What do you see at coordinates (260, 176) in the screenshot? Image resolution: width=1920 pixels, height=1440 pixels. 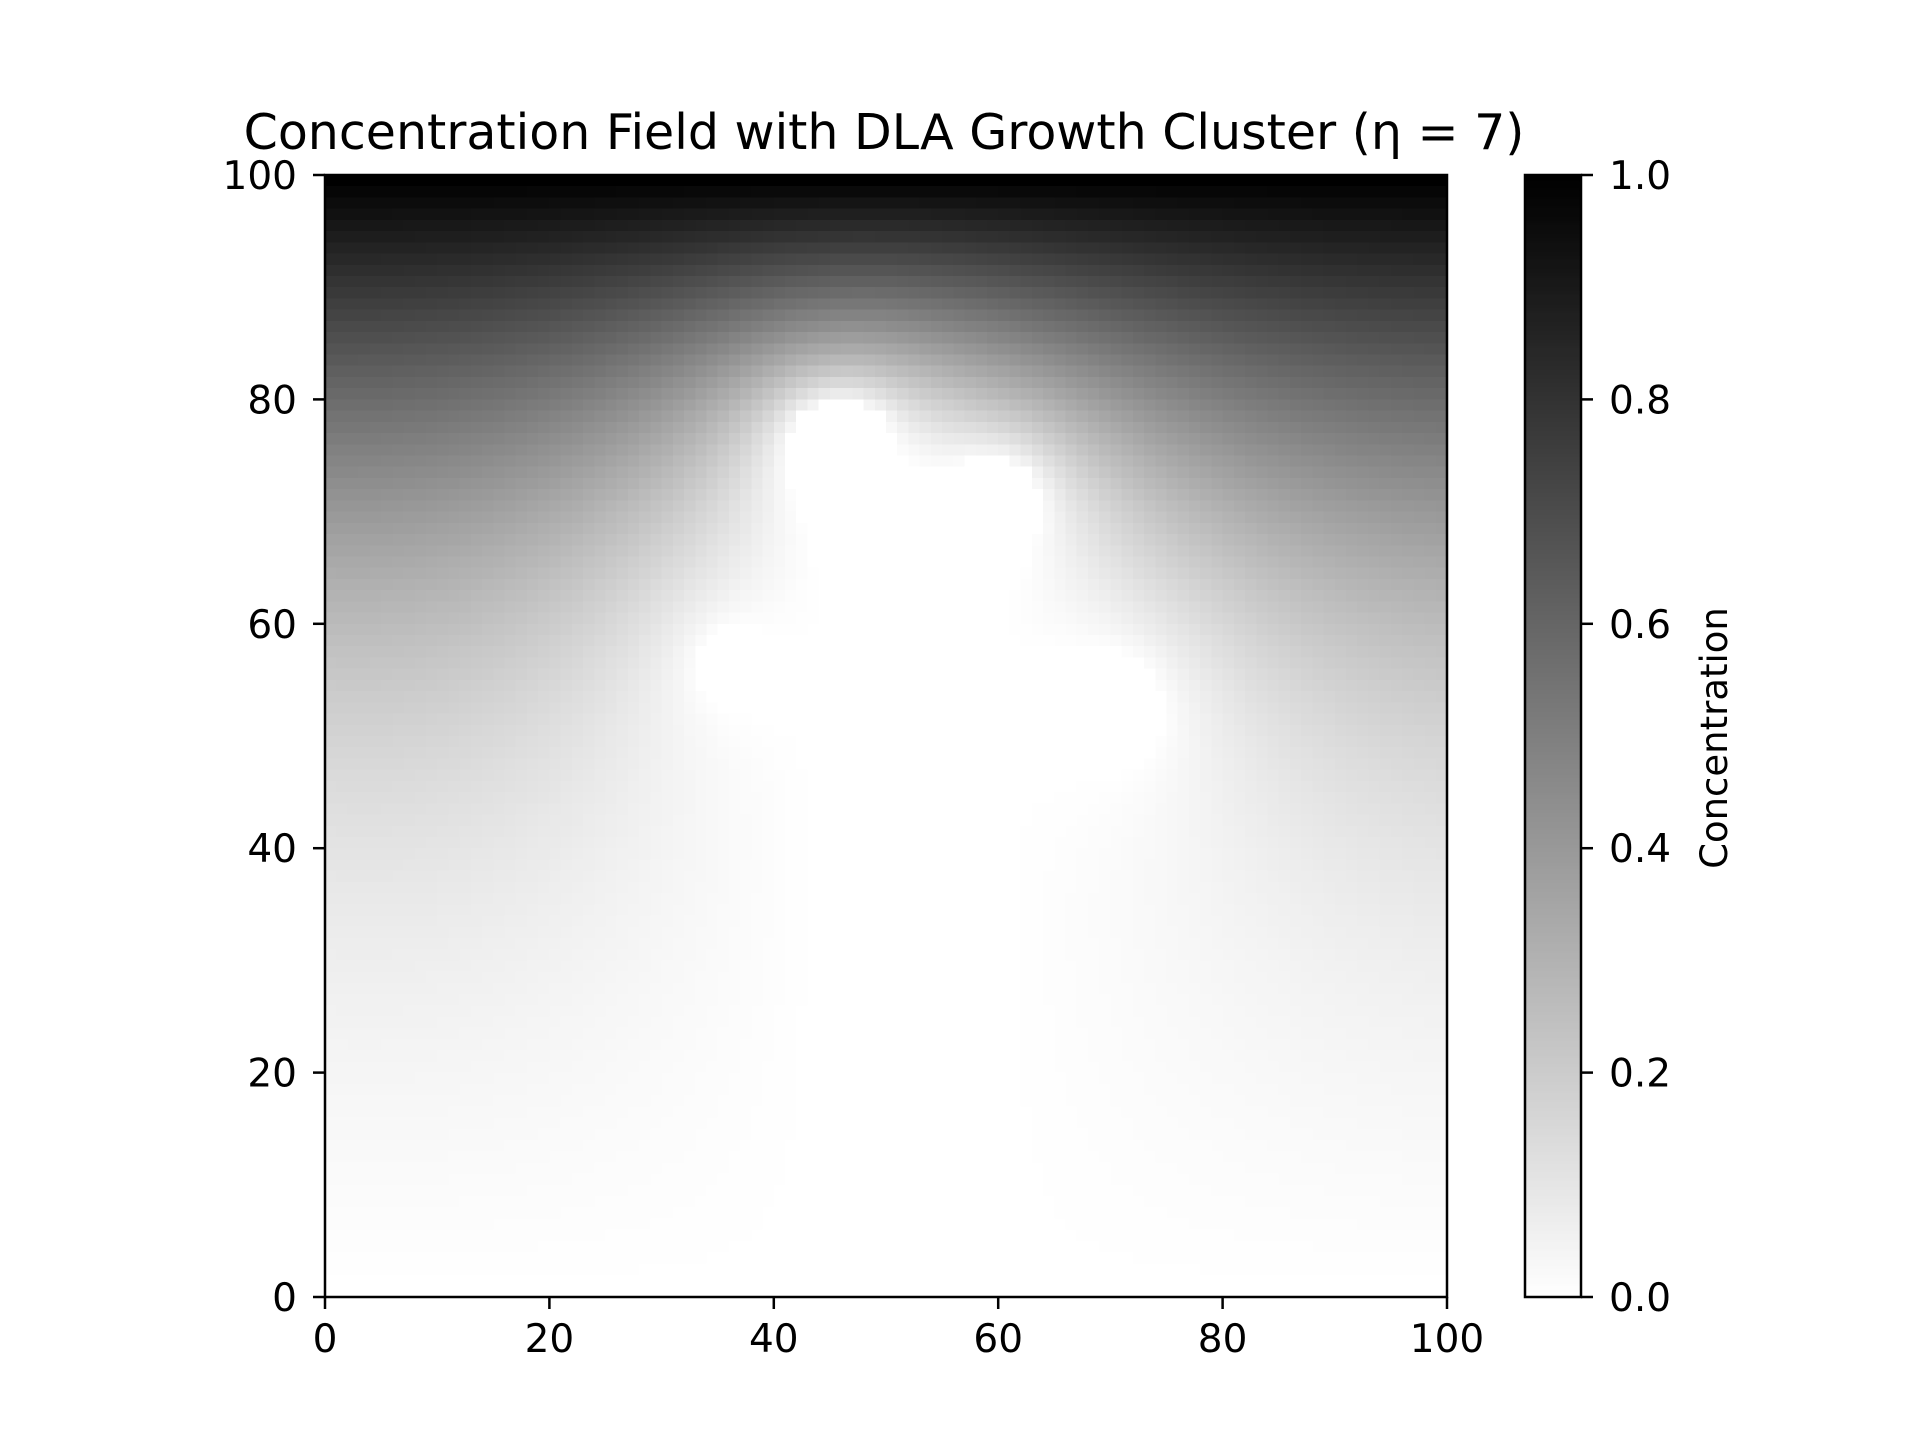 I see `y-tick-label: 100` at bounding box center [260, 176].